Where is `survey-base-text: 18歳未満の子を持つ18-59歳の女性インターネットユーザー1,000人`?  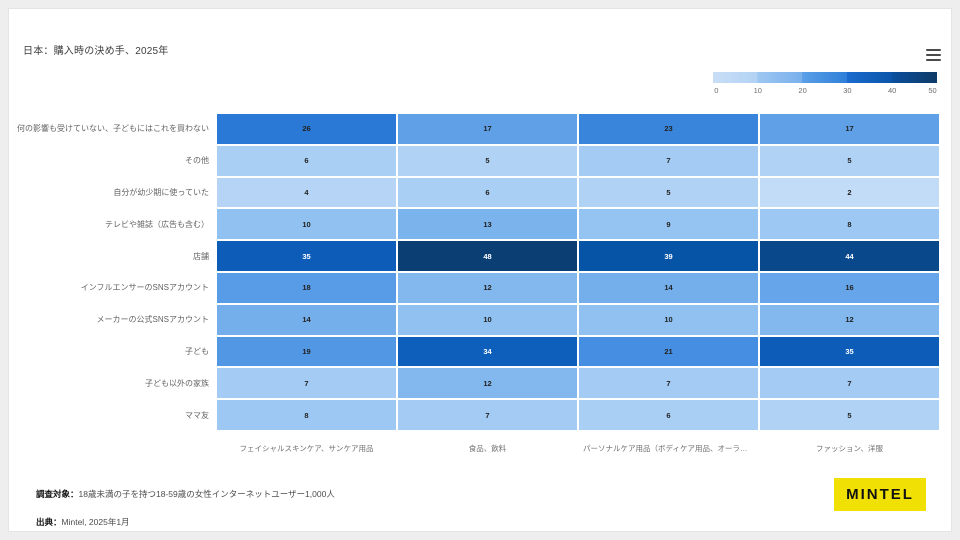
survey-base-text: 18歳未満の子を持つ18-59歳の女性インターネットユーザー1,000人 is located at coordinates (206, 494).